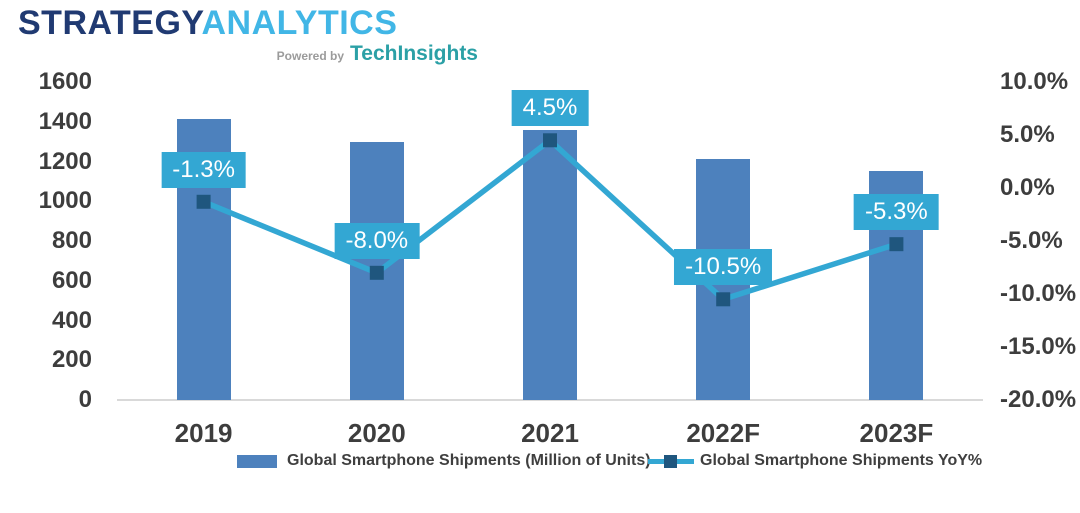 The width and height of the screenshot is (1080, 513). What do you see at coordinates (65, 81) in the screenshot?
I see `left-axis-tick: 1600` at bounding box center [65, 81].